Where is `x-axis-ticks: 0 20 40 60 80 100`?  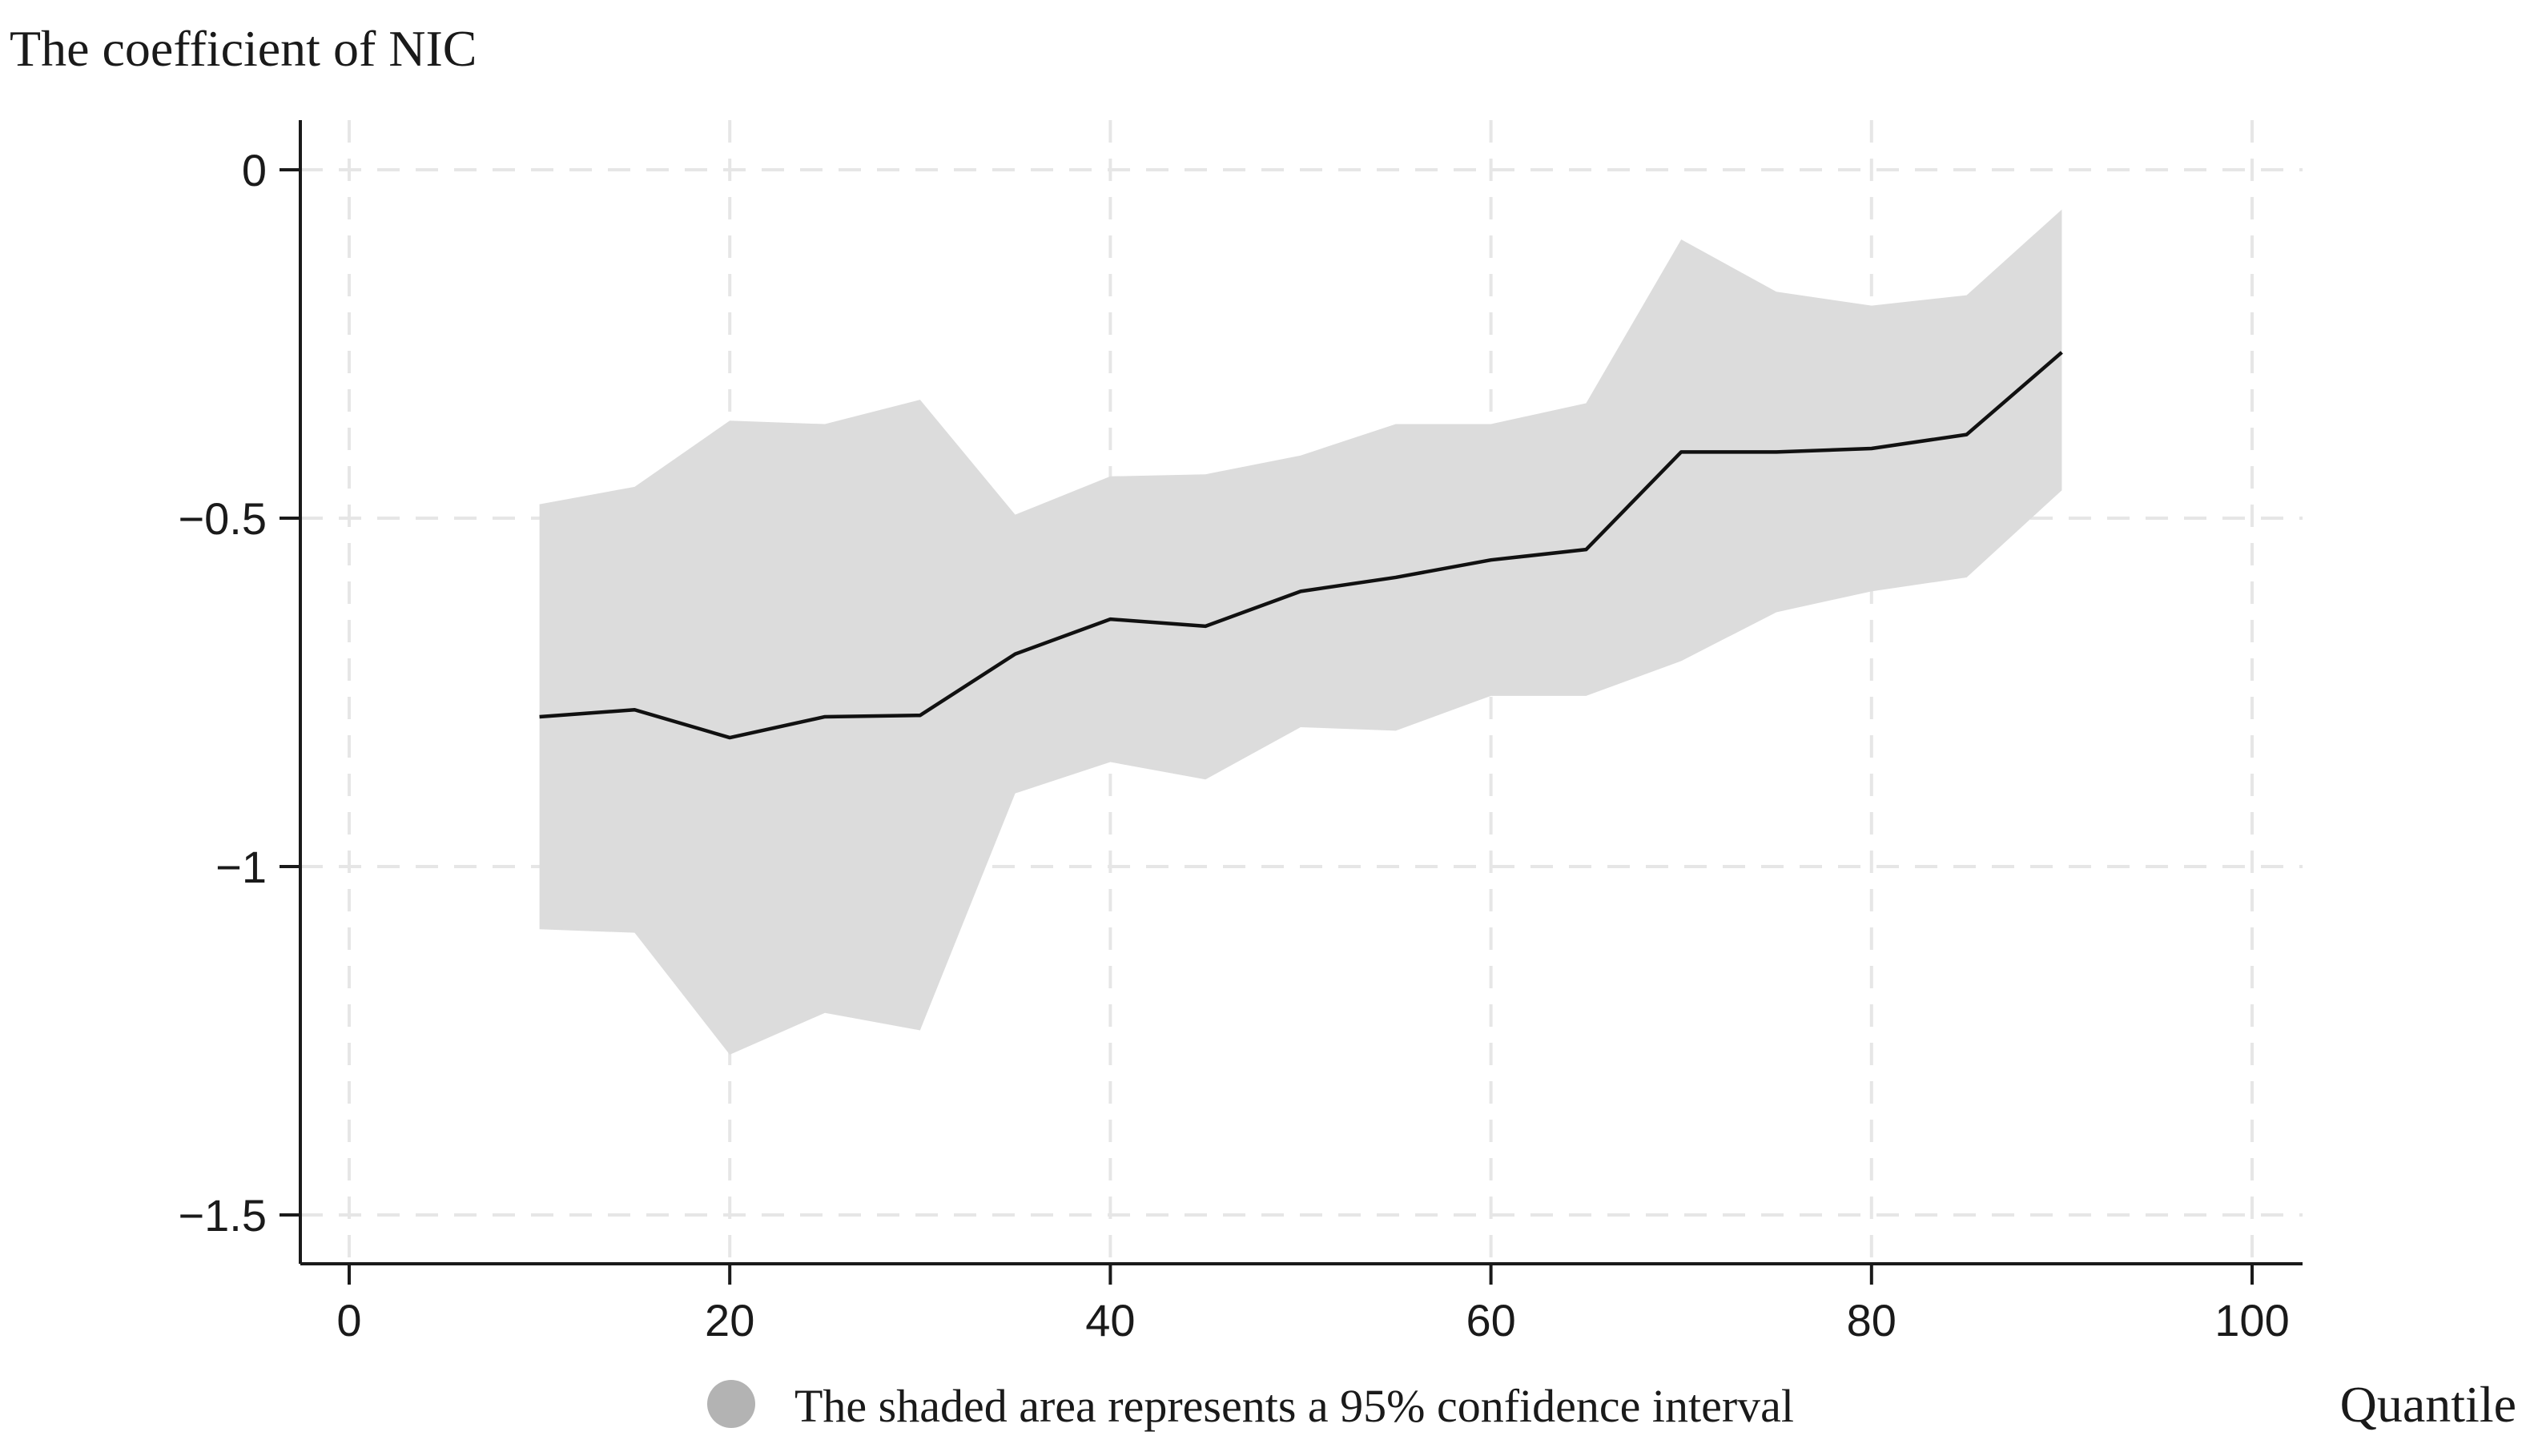 x-axis-ticks: 0 20 40 60 80 100 is located at coordinates (1313, 1304).